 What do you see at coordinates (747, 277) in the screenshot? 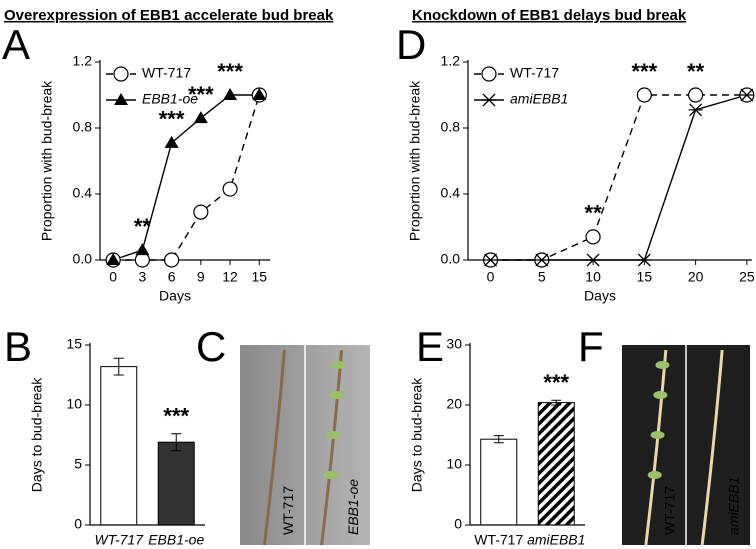
I see `x-tick-label: 25` at bounding box center [747, 277].